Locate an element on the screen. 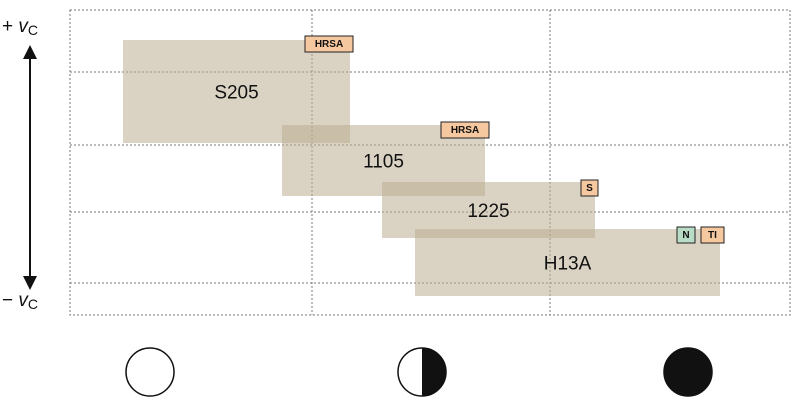  condition-average-half is located at coordinates (434, 372).